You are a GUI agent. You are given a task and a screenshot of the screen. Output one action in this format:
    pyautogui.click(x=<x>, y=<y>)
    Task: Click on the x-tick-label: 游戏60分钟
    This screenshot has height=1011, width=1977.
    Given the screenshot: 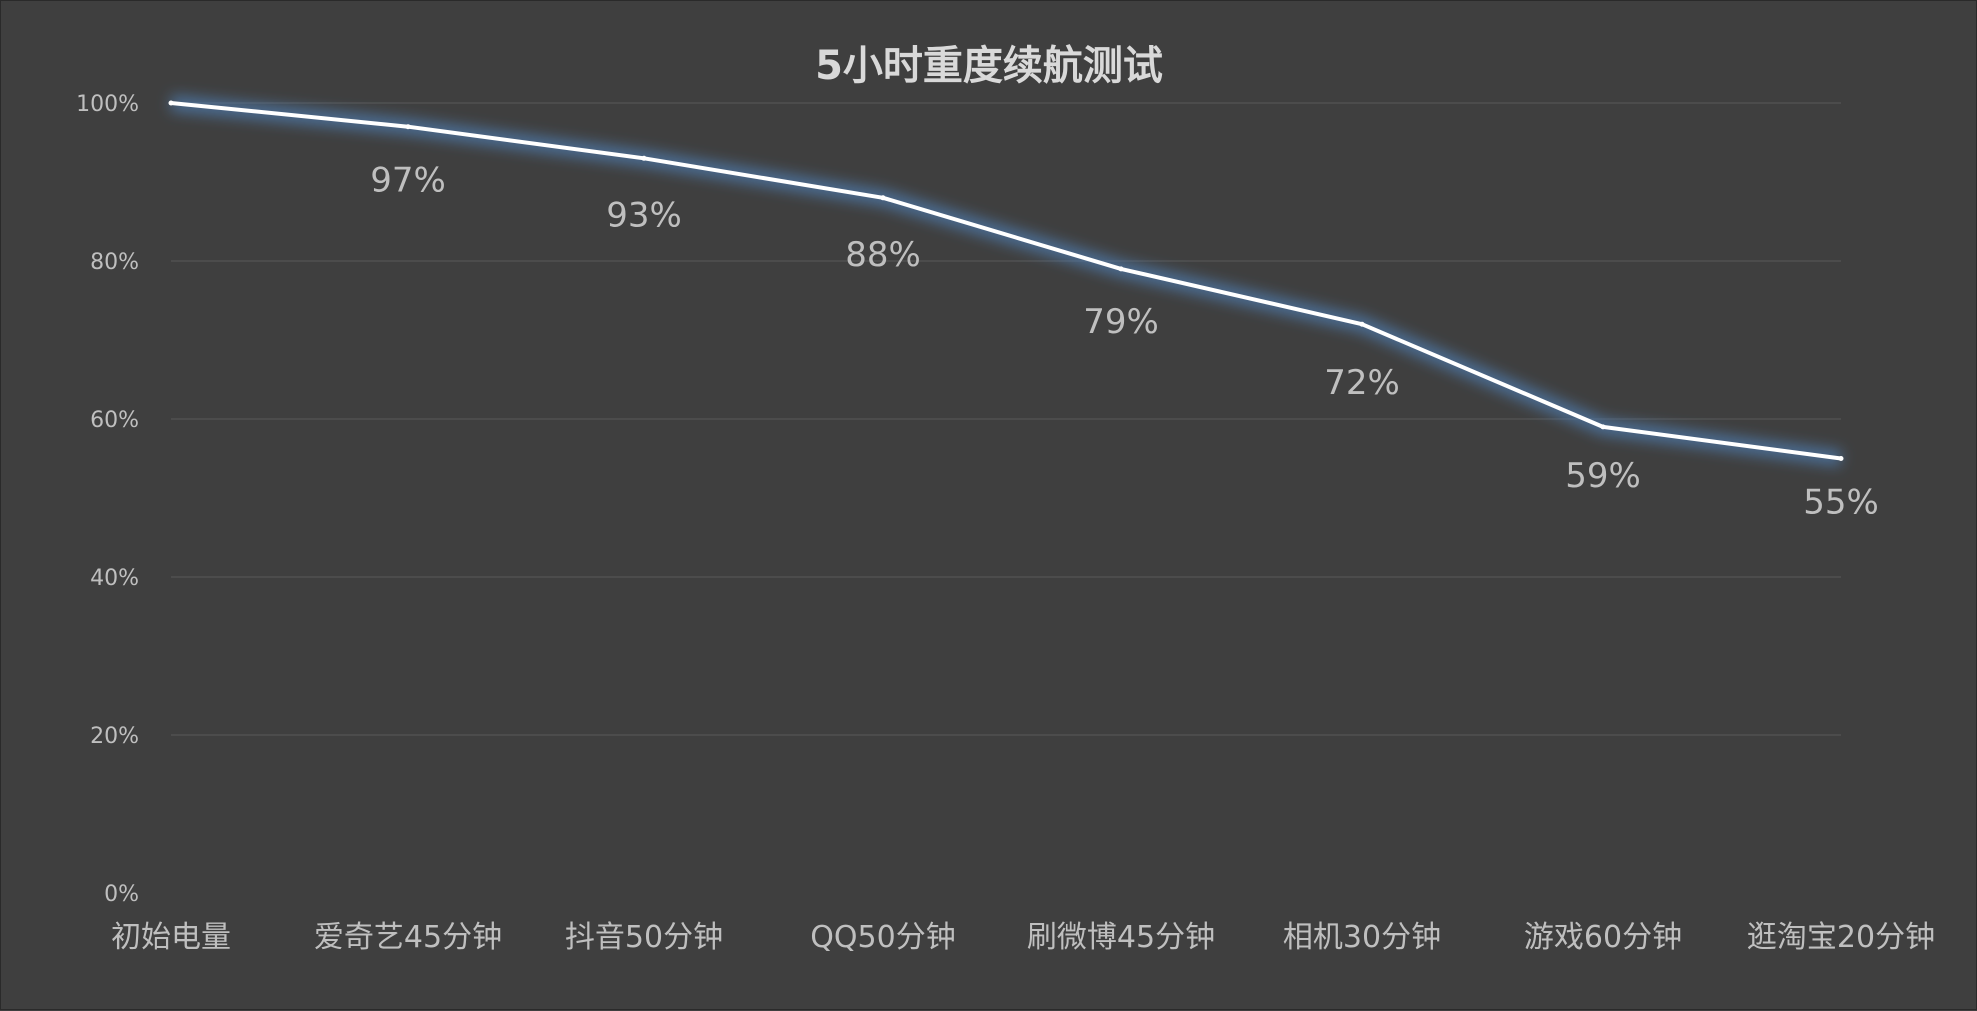 What is the action you would take?
    pyautogui.click(x=1603, y=937)
    